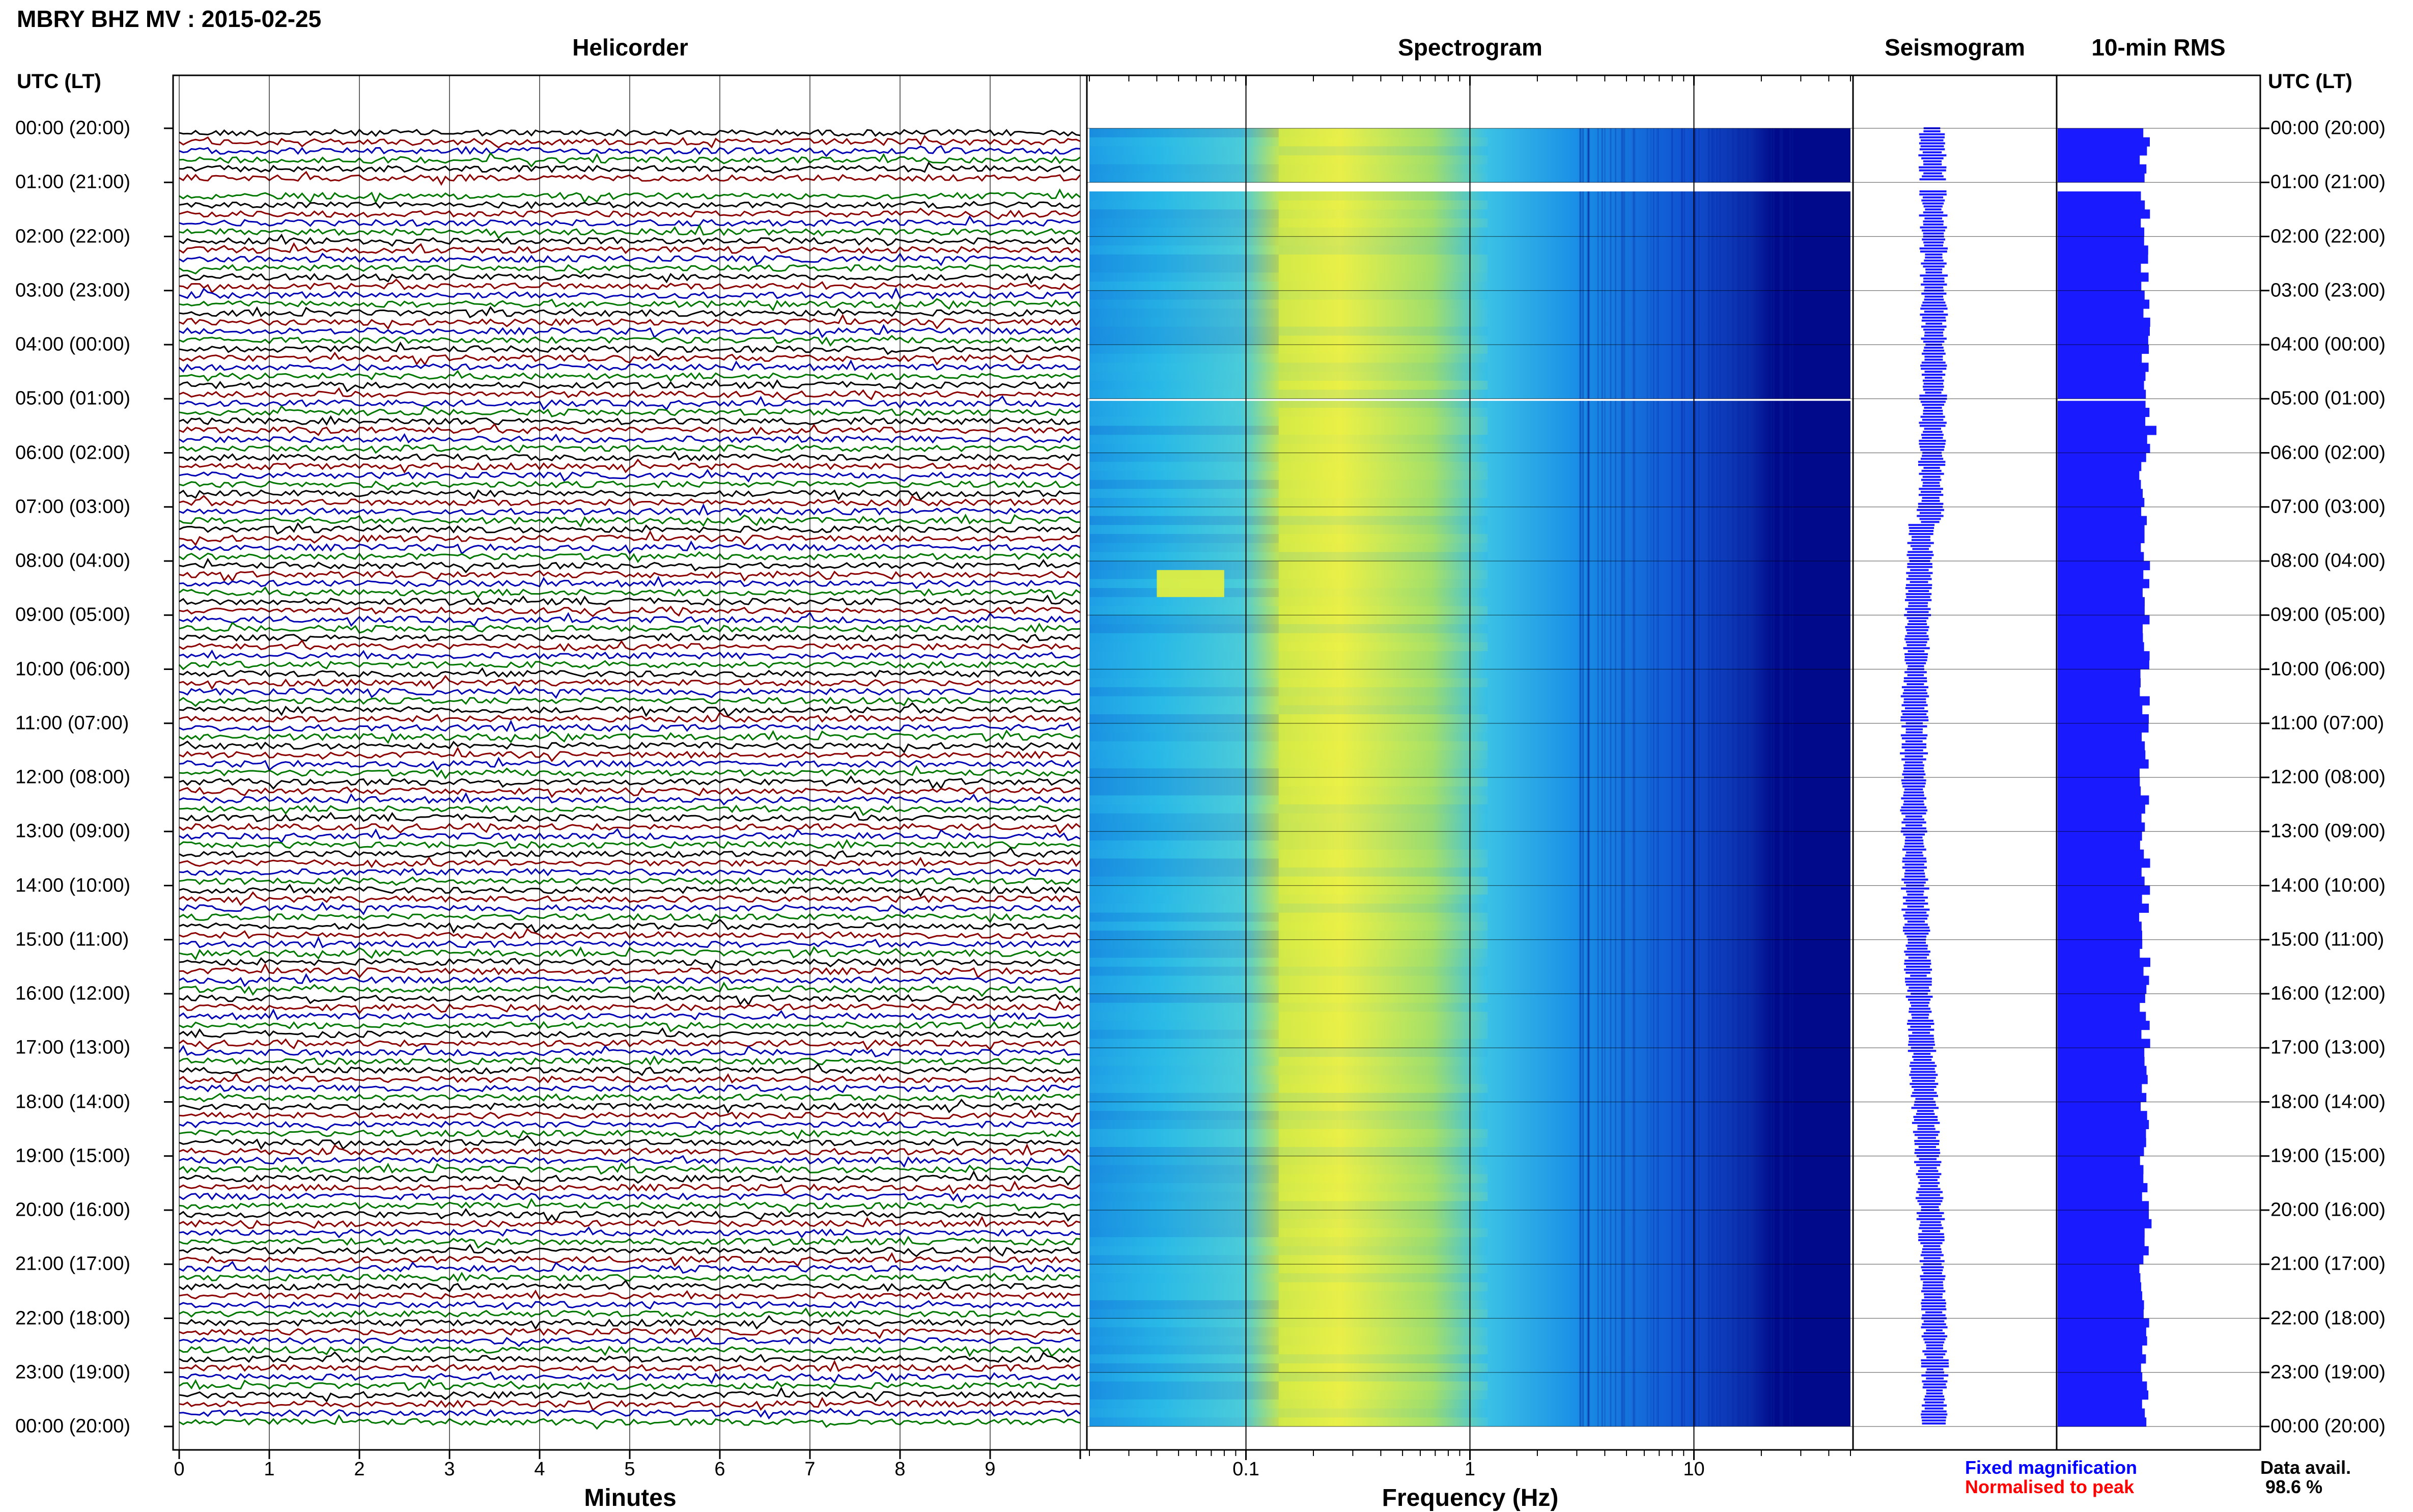 The height and width of the screenshot is (1512, 2413). Describe the element at coordinates (2328, 615) in the screenshot. I see `row-label-right: 09:00 (05:00)` at that location.